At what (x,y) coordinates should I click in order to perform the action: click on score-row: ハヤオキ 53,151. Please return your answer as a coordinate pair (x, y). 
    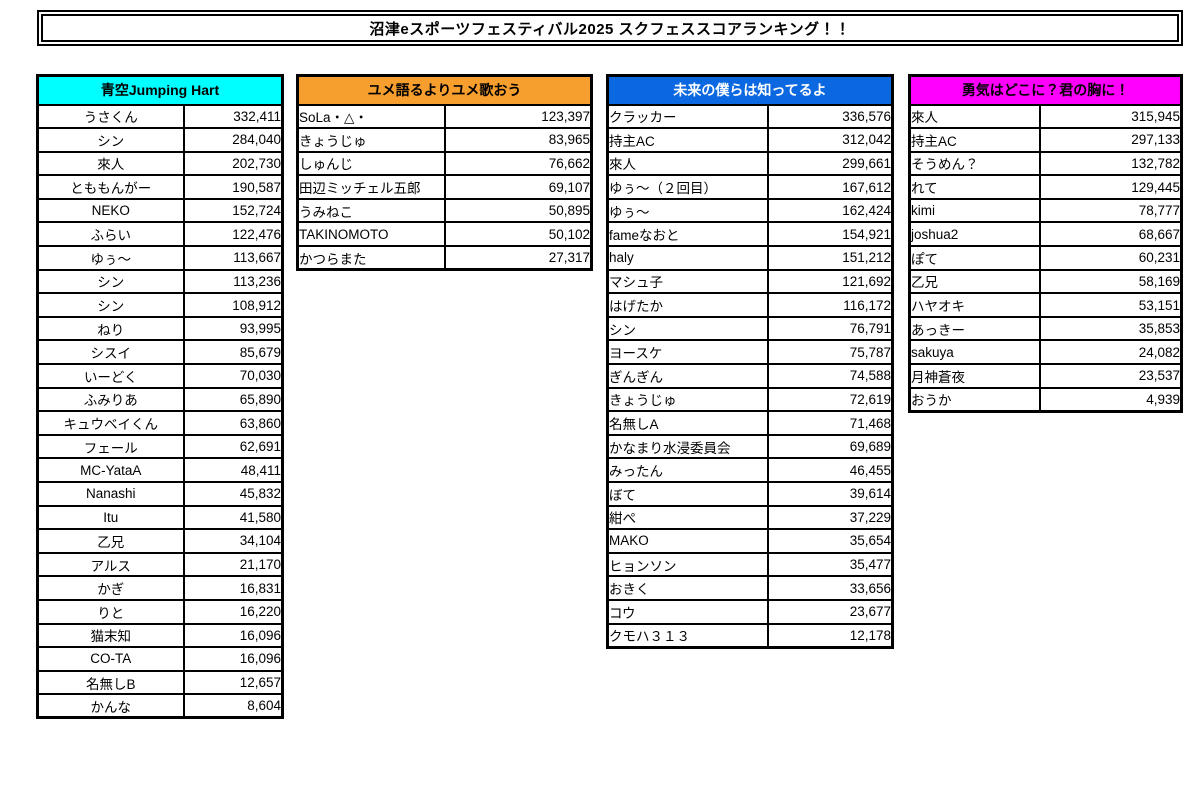
    Looking at the image, I should click on (1045, 305).